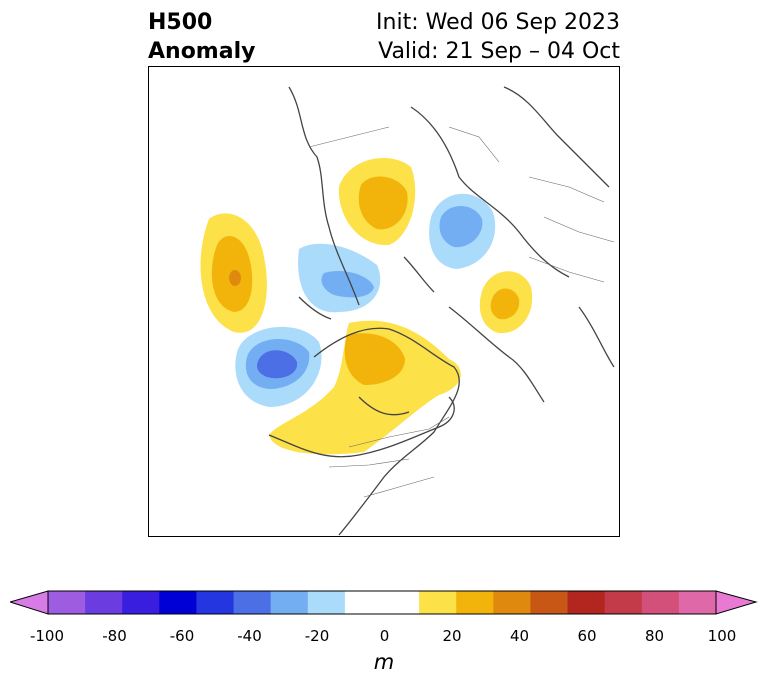 The height and width of the screenshot is (686, 768). What do you see at coordinates (182, 636) in the screenshot?
I see `colorbar-tick-label: -60` at bounding box center [182, 636].